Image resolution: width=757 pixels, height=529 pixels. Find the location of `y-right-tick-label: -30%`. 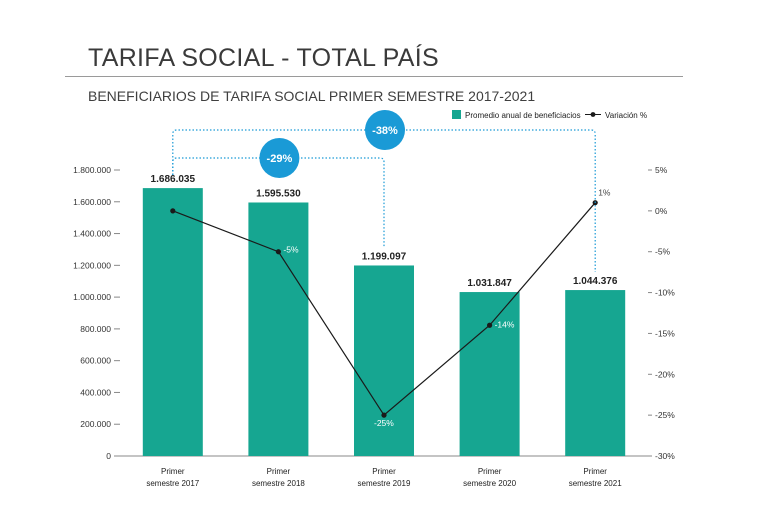

y-right-tick-label: -30% is located at coordinates (665, 456).